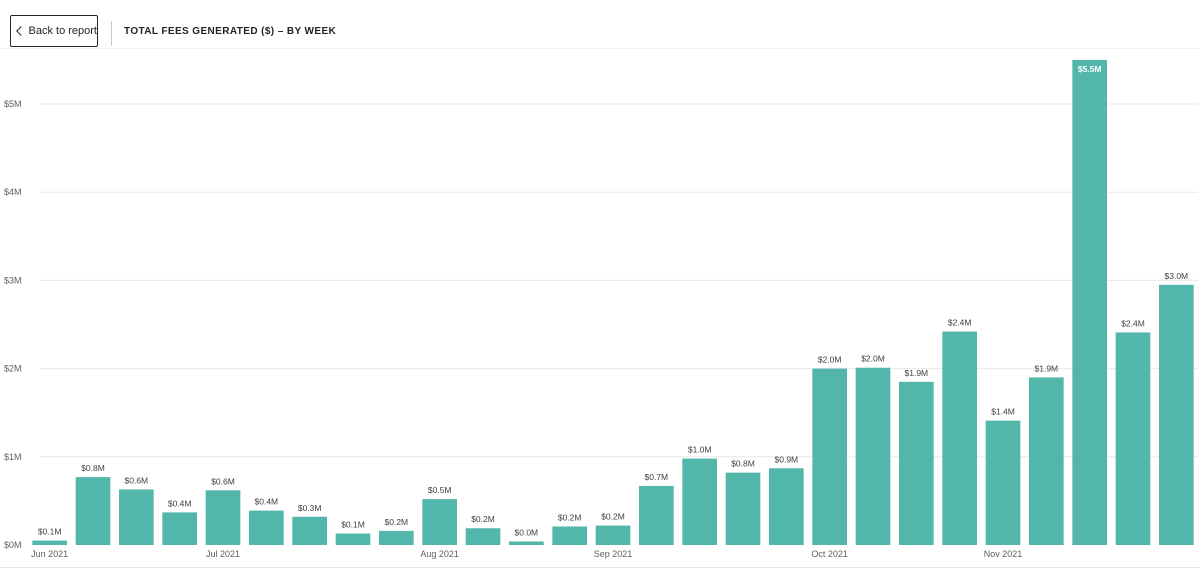 This screenshot has width=1200, height=569. Describe the element at coordinates (1003, 554) in the screenshot. I see `x-tick-label: Nov 2021` at that location.